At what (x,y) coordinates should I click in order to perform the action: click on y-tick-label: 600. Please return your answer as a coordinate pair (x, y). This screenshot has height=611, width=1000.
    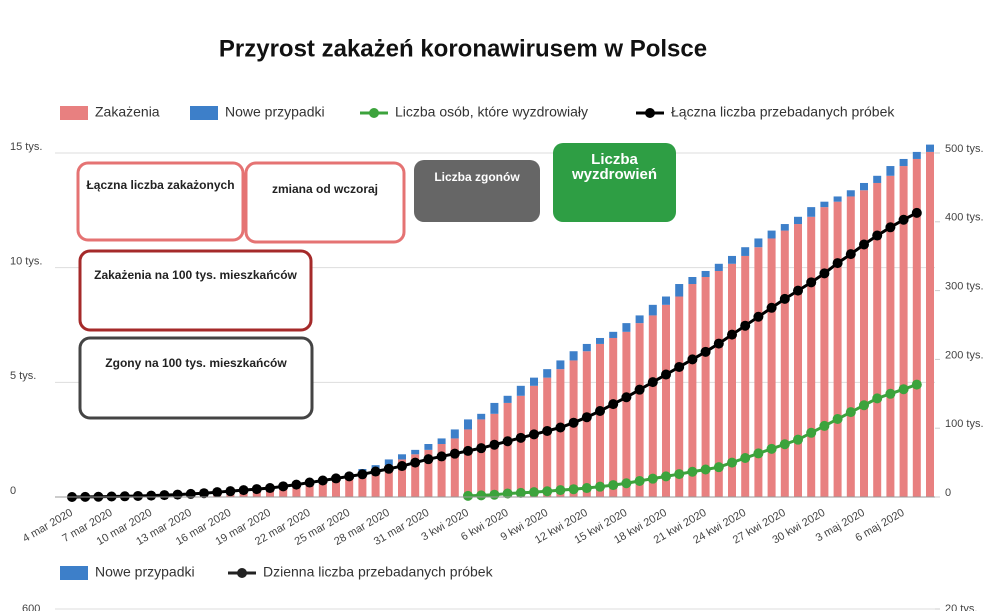
    Looking at the image, I should click on (31, 607).